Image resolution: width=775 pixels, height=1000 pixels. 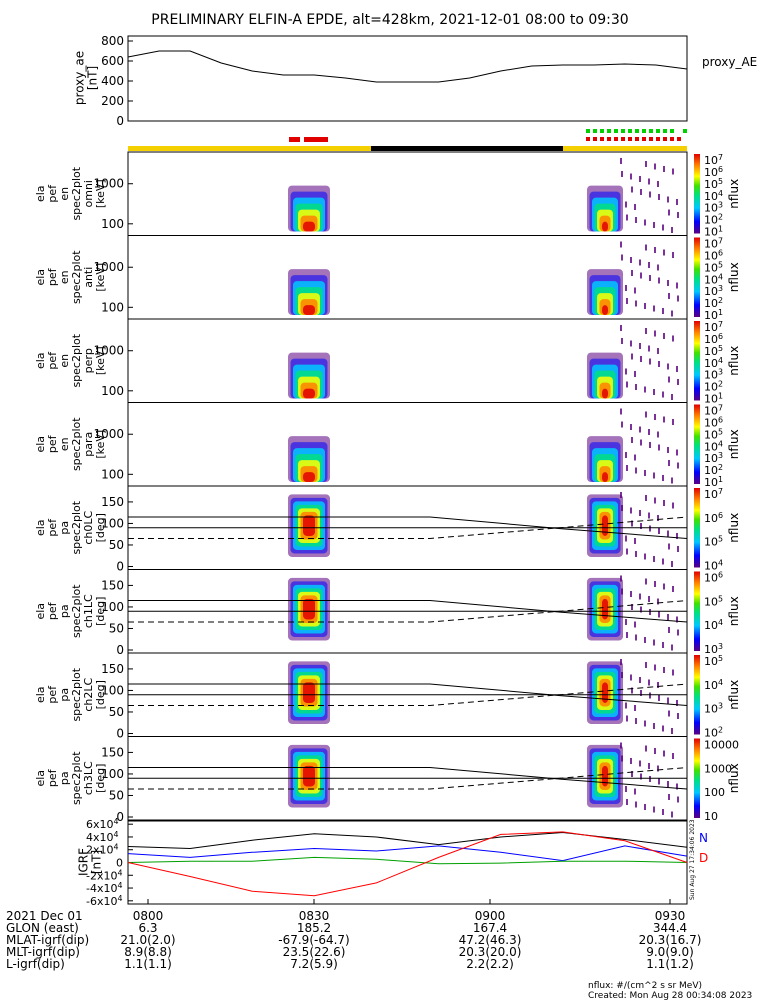 I want to click on created-note: Created: Mon Aug 28 00:34:08 2023, so click(x=670, y=995).